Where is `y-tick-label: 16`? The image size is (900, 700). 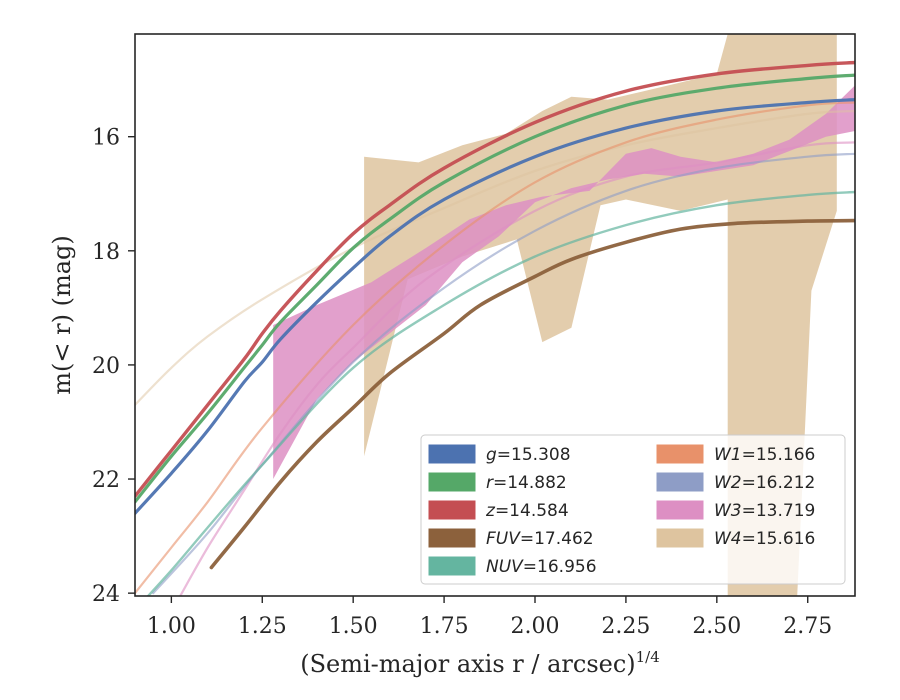
y-tick-label: 16 is located at coordinates (106, 138).